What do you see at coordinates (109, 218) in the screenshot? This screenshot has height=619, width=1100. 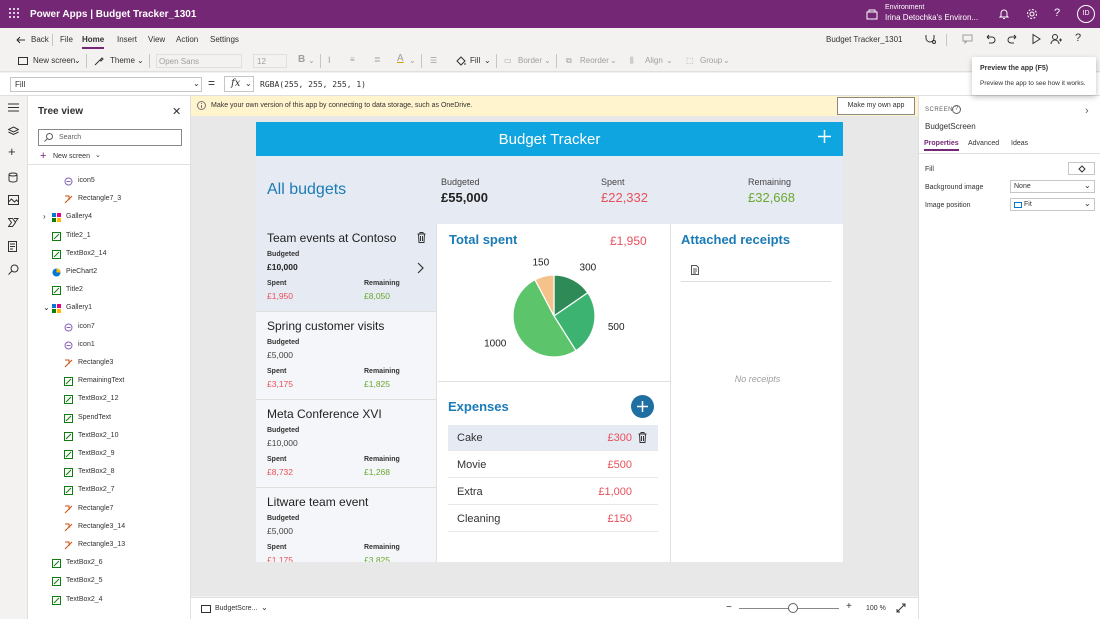 I see `tree-item: › Gallery4` at bounding box center [109, 218].